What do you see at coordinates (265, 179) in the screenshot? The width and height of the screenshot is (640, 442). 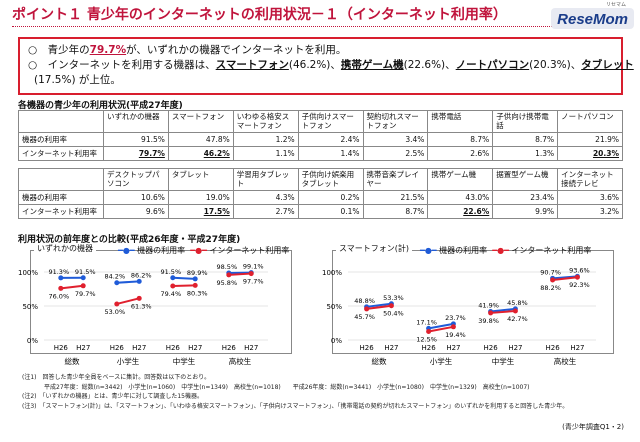 I see `table-header: 学習用タブレット` at bounding box center [265, 179].